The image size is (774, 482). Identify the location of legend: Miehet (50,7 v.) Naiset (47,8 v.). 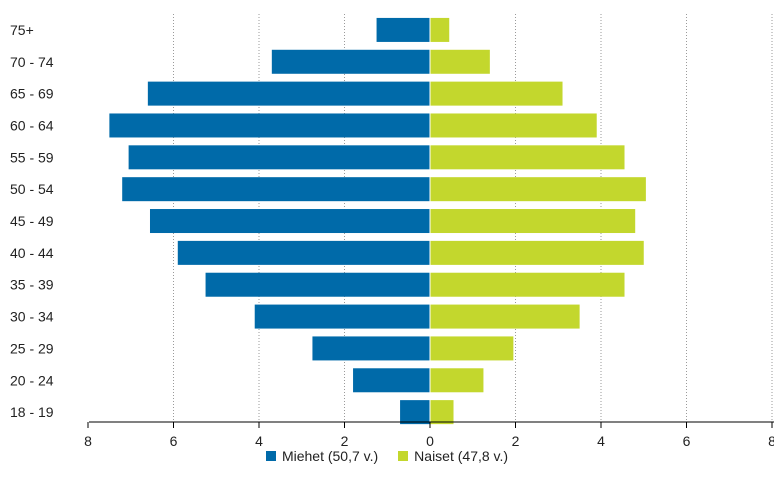
(387, 456).